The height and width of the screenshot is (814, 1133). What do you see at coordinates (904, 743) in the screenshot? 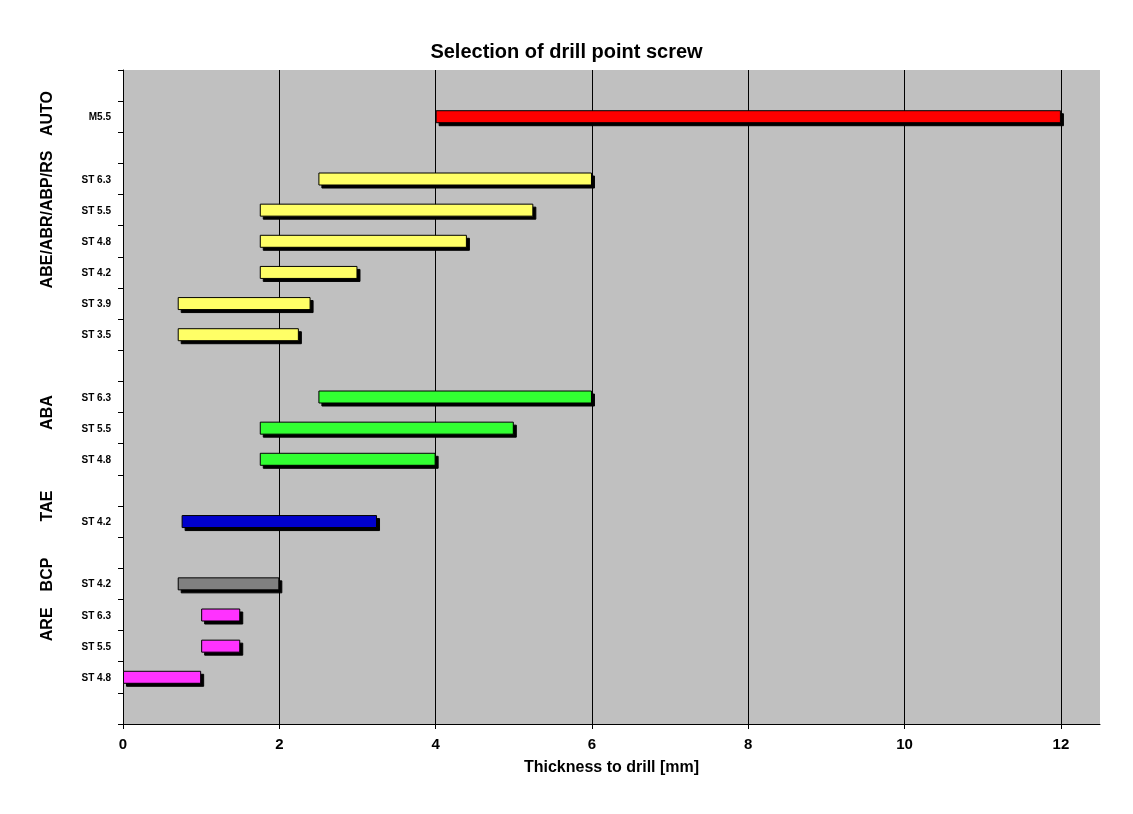
I see `x-tick-label: 10` at bounding box center [904, 743].